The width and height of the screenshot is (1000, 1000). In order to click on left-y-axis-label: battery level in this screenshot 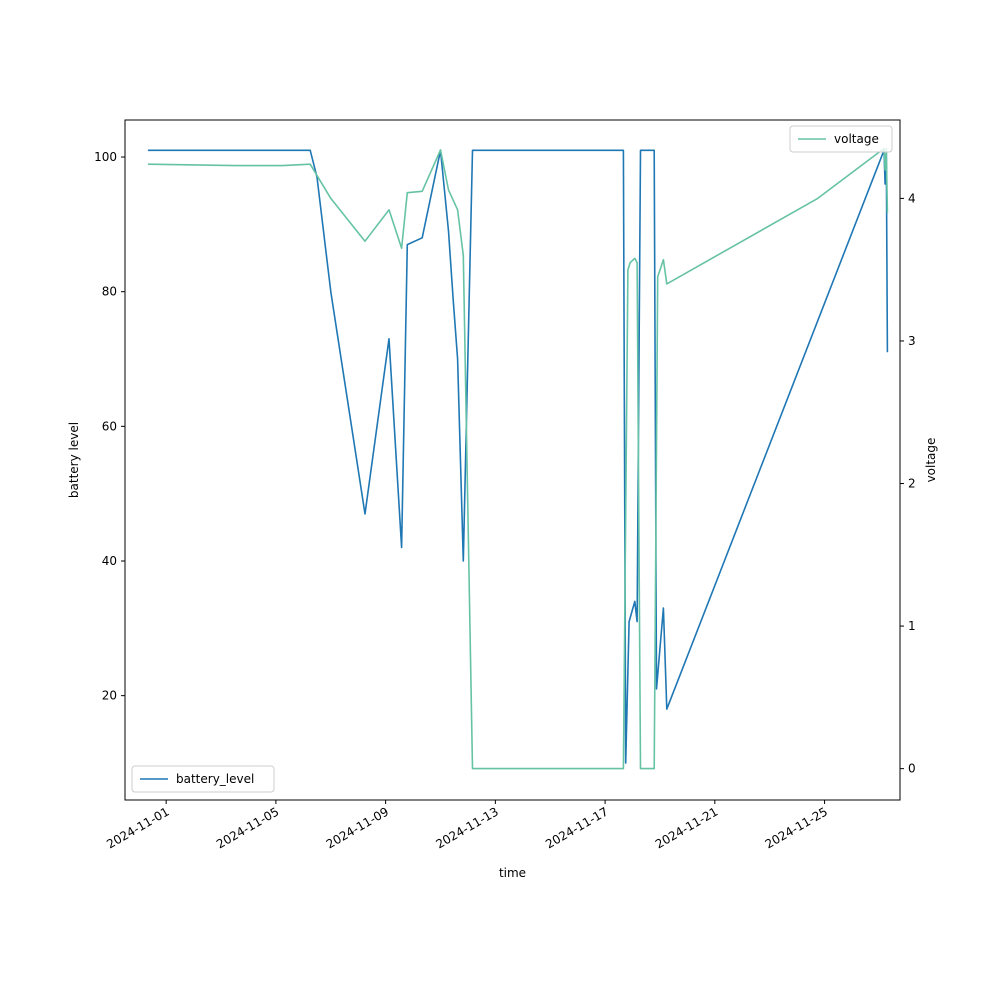, I will do `click(74, 460)`.